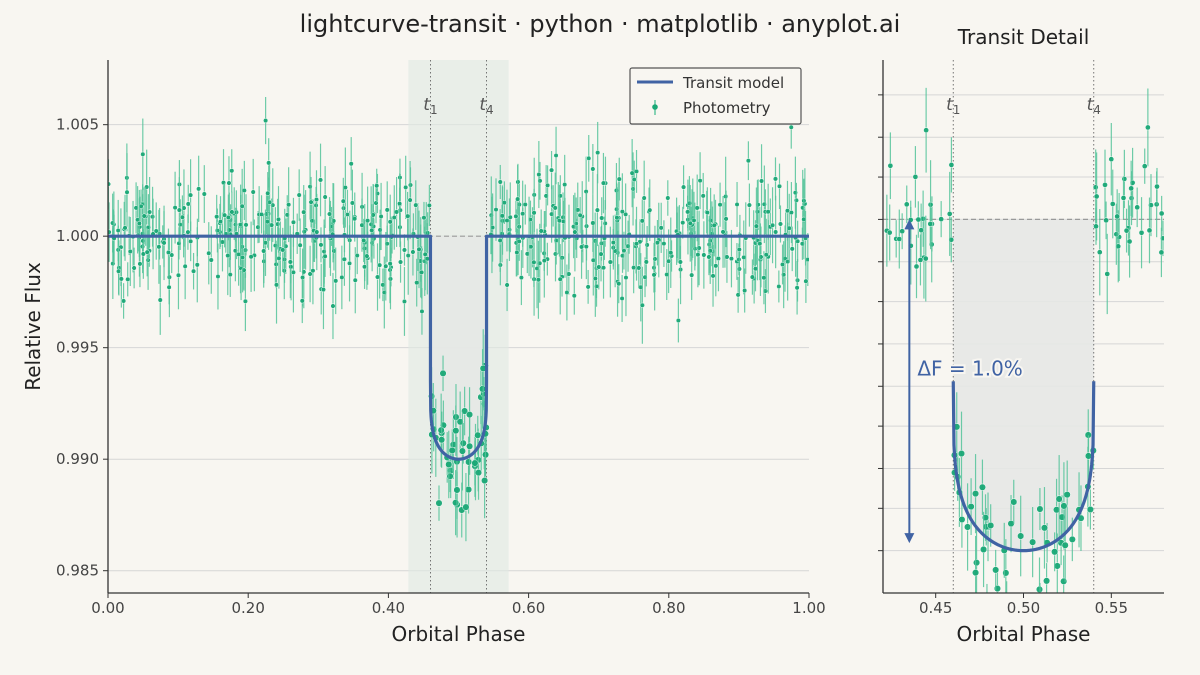 This screenshot has height=675, width=1200. I want to click on contact-label: t1, so click(953, 106).